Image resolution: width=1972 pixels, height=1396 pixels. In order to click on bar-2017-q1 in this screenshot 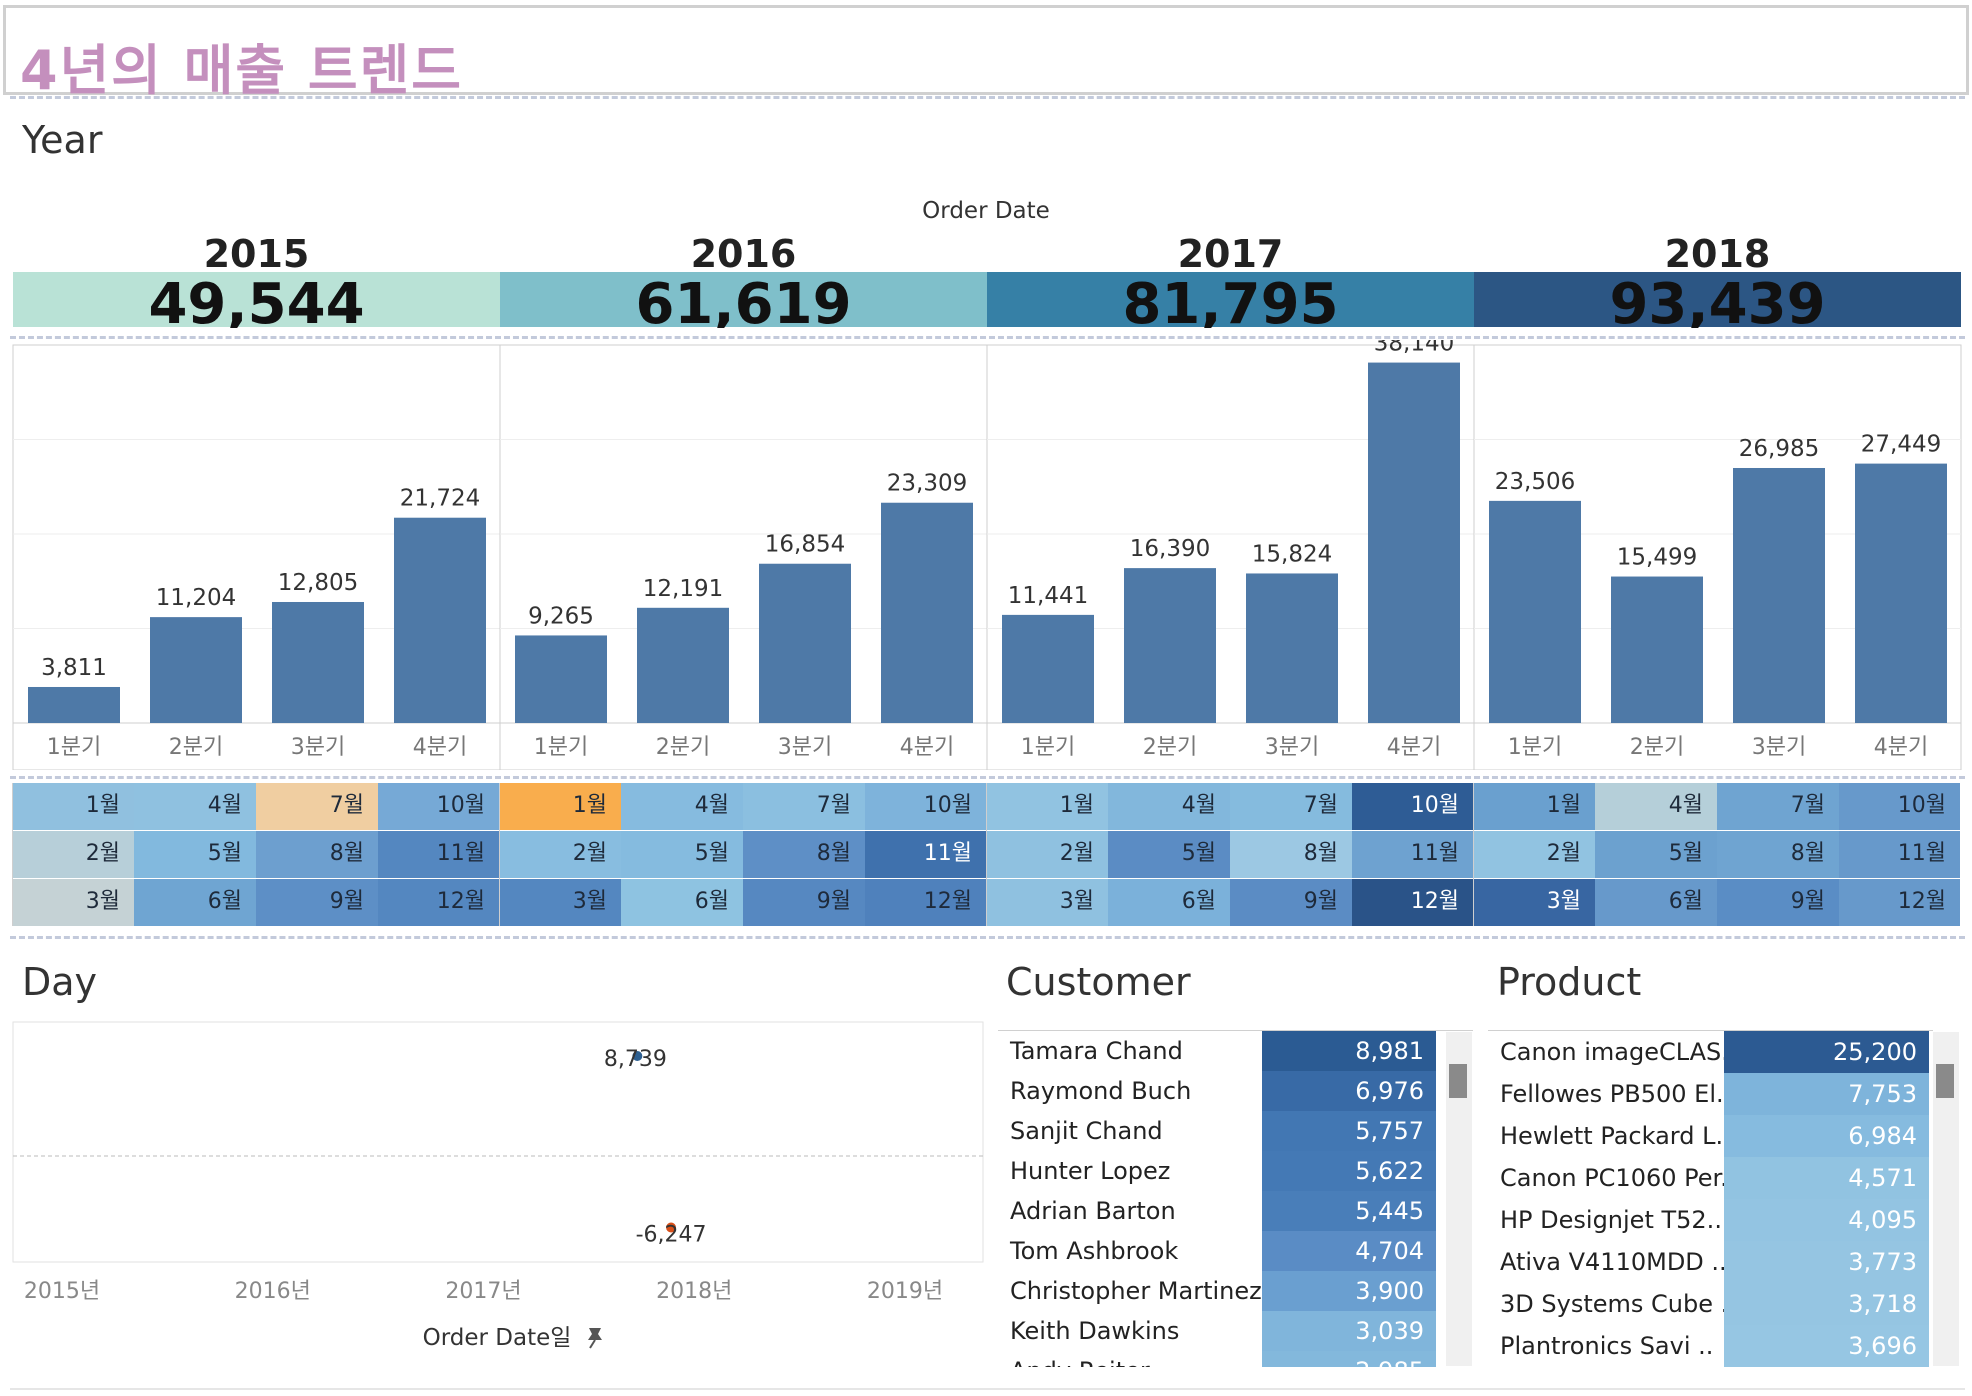, I will do `click(1048, 668)`.